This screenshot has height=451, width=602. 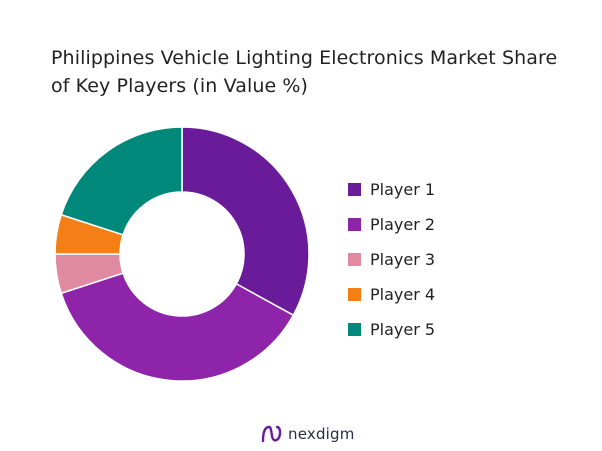 I want to click on nexdigm-logo-icon, so click(x=271, y=434).